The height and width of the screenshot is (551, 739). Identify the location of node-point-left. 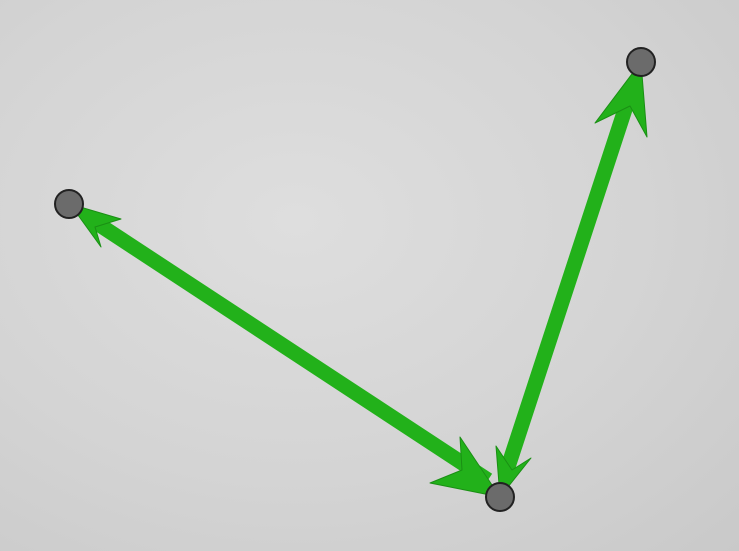
(69, 204).